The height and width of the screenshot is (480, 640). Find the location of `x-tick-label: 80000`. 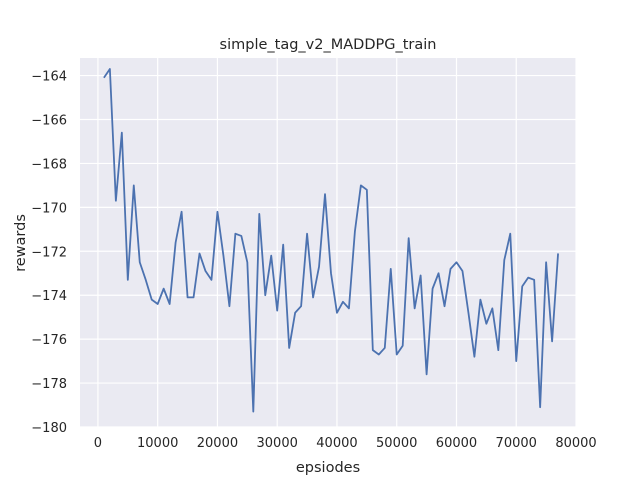

x-tick-label: 80000 is located at coordinates (575, 443).